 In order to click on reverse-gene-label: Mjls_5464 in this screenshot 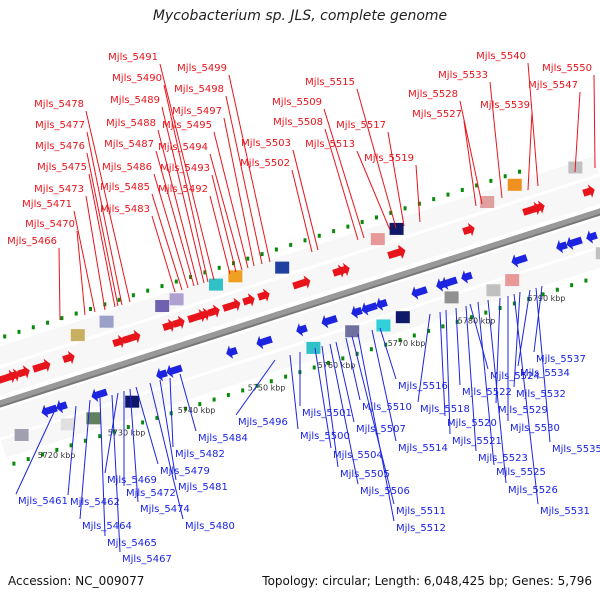, I will do `click(107, 526)`.